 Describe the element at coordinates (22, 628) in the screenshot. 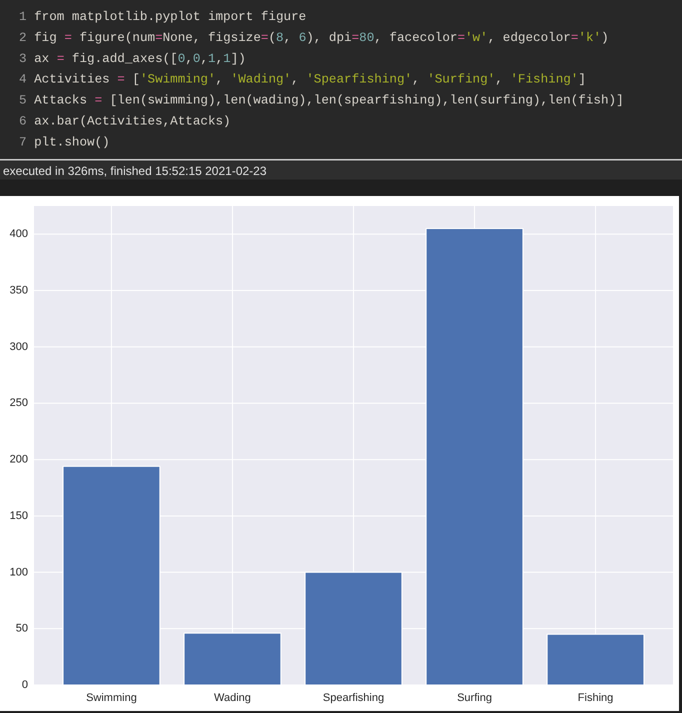

I see `y-tick-label: 50` at that location.